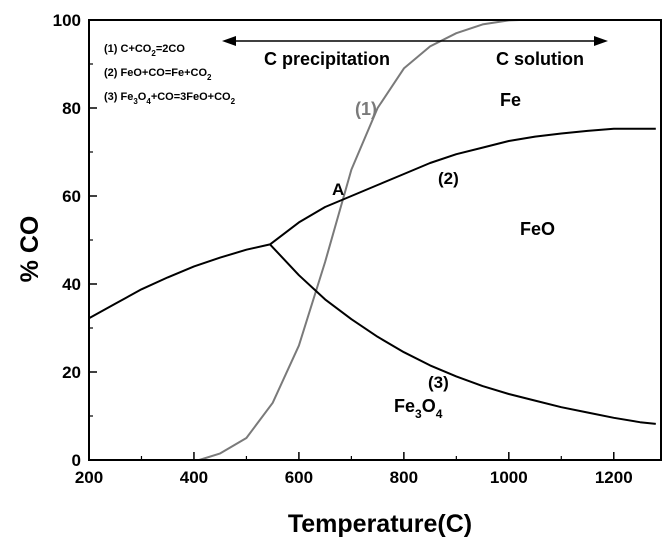  What do you see at coordinates (229, 41) in the screenshot?
I see `arrow-head-left` at bounding box center [229, 41].